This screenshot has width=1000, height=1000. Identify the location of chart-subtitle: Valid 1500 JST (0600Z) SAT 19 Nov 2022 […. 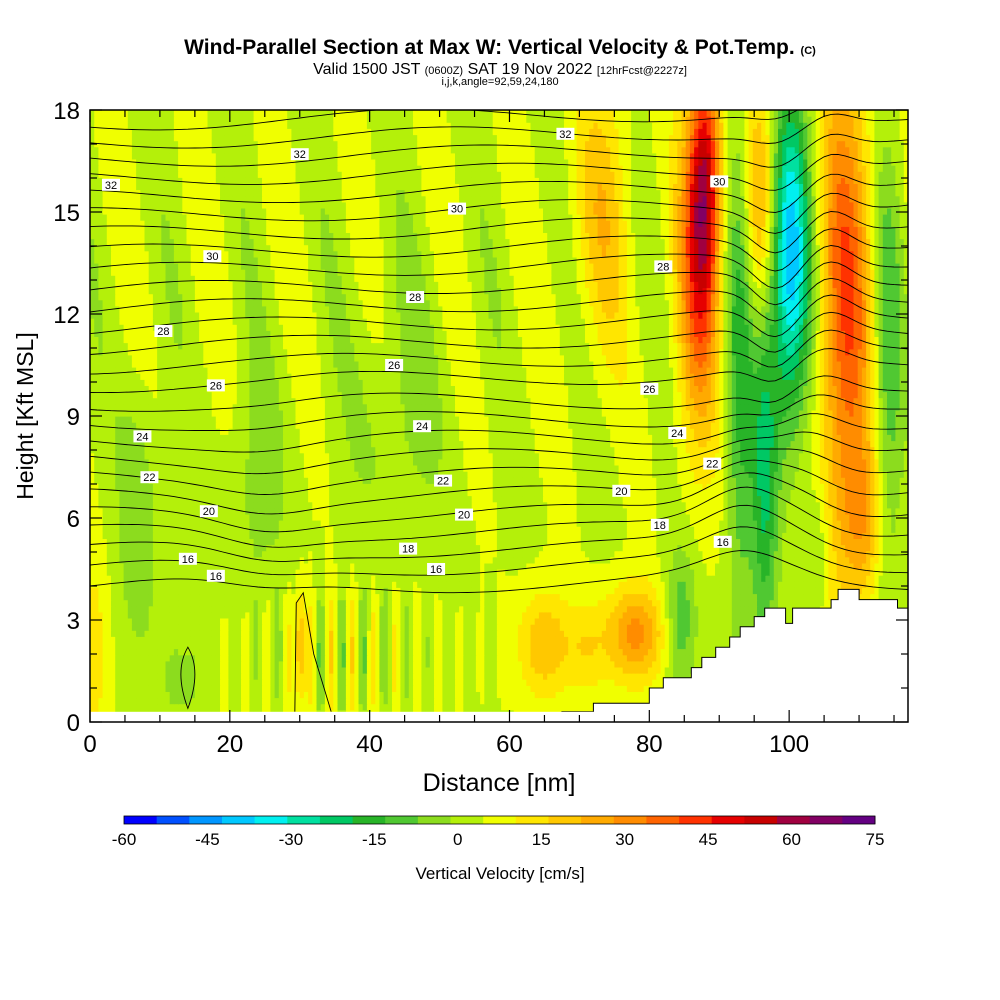
(500, 70).